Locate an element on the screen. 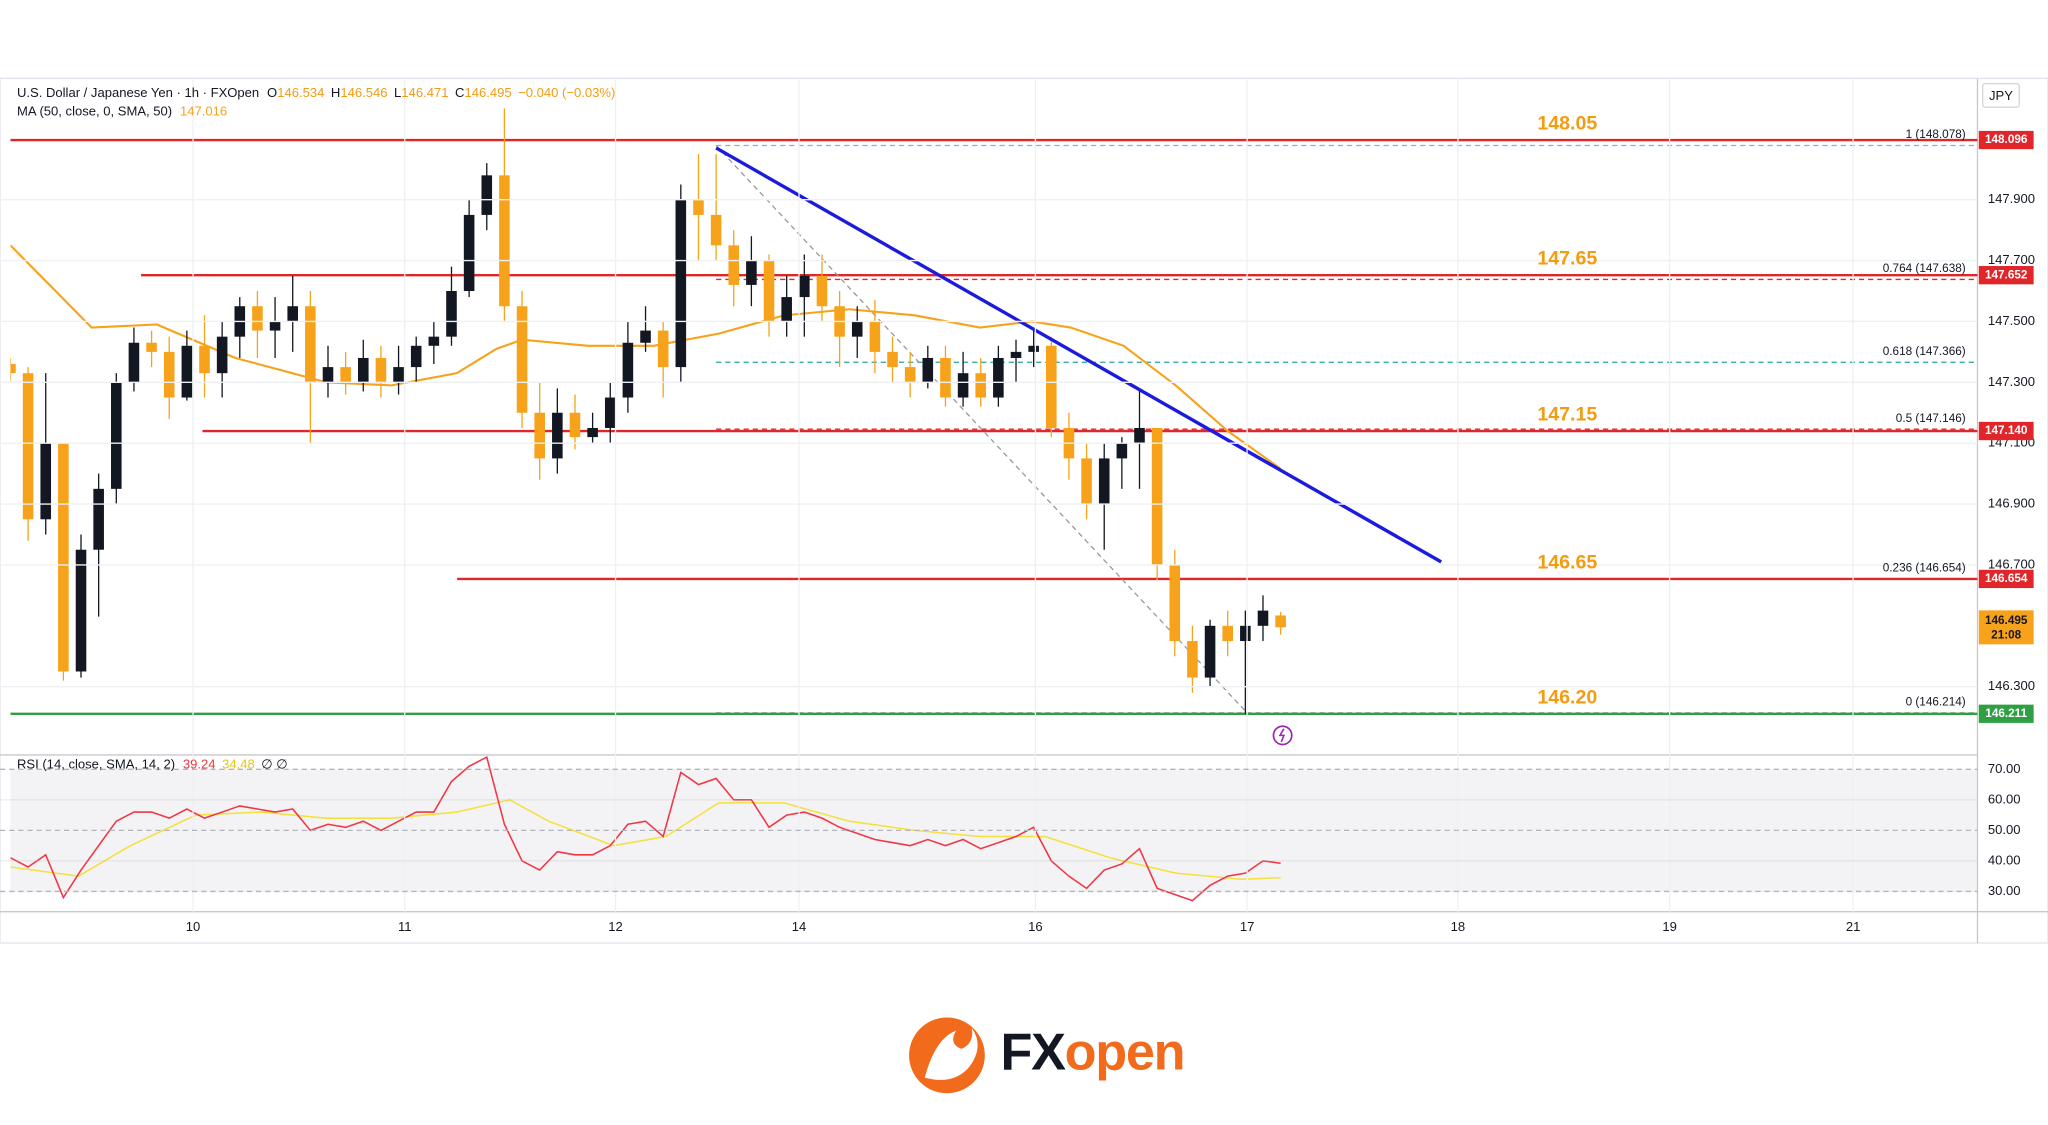  header-legend-part: 146.534 is located at coordinates (300, 92).